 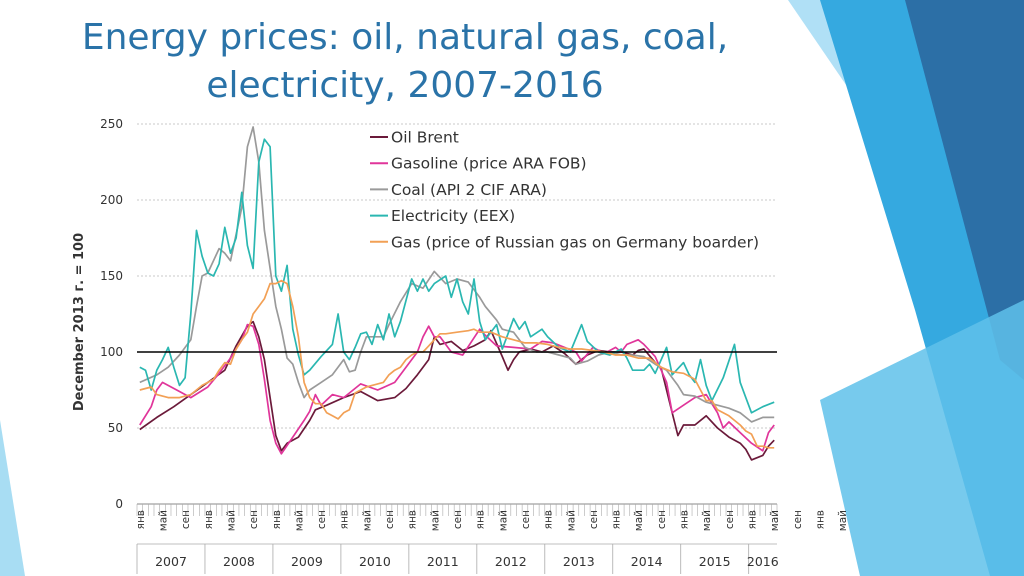 What do you see at coordinates (307, 561) in the screenshot?
I see `x-year-label-2009: 2009` at bounding box center [307, 561].